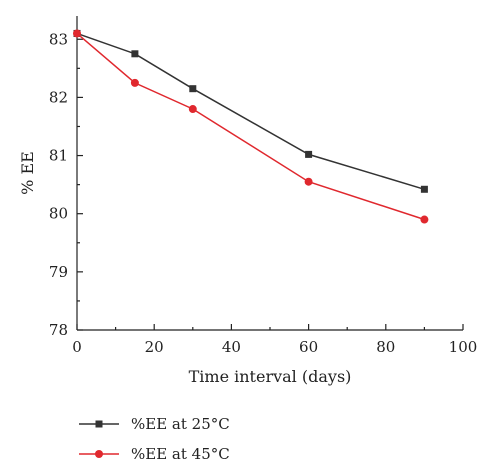  I want to click on y-axis-ticks: 78 79 80 81 82 83, so click(66, 184).